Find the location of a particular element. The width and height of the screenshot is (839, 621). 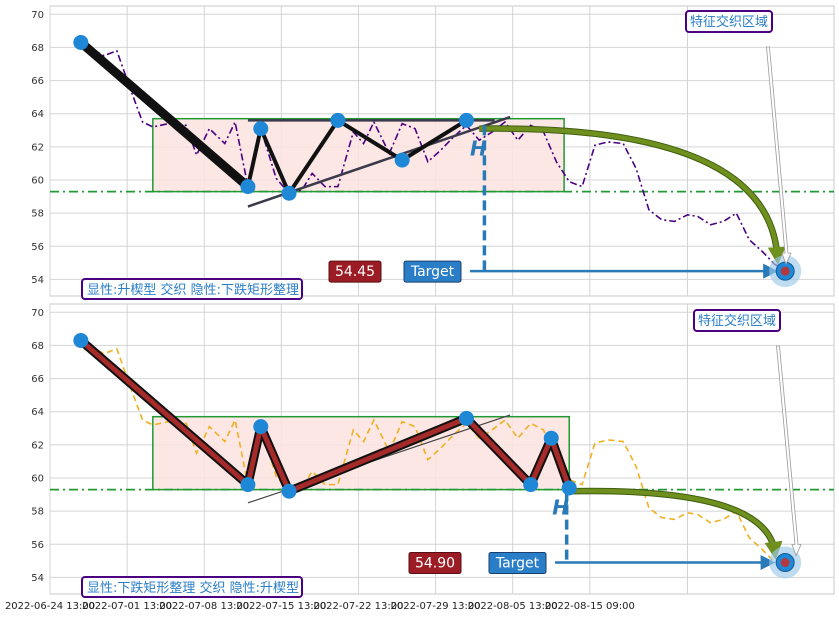

target-value-text: 54.90 is located at coordinates (435, 564).